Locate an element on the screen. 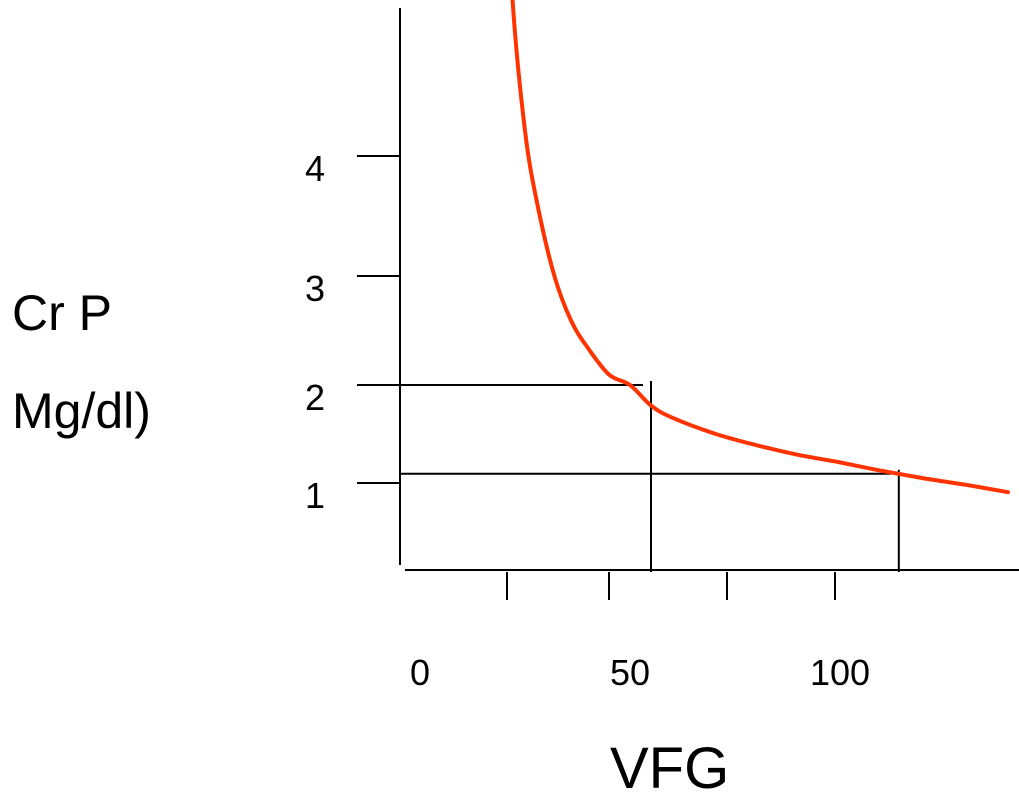 Image resolution: width=1019 pixels, height=794 pixels. y-tick-label-4: 4 is located at coordinates (315, 168).